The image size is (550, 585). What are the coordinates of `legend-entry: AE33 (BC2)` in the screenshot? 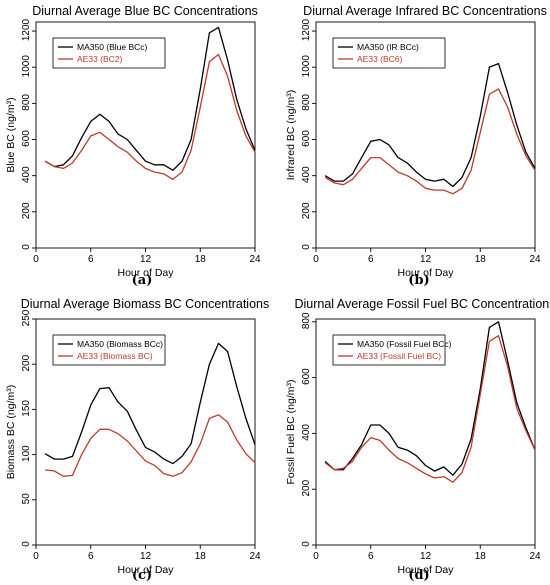 It's located at (100, 59).